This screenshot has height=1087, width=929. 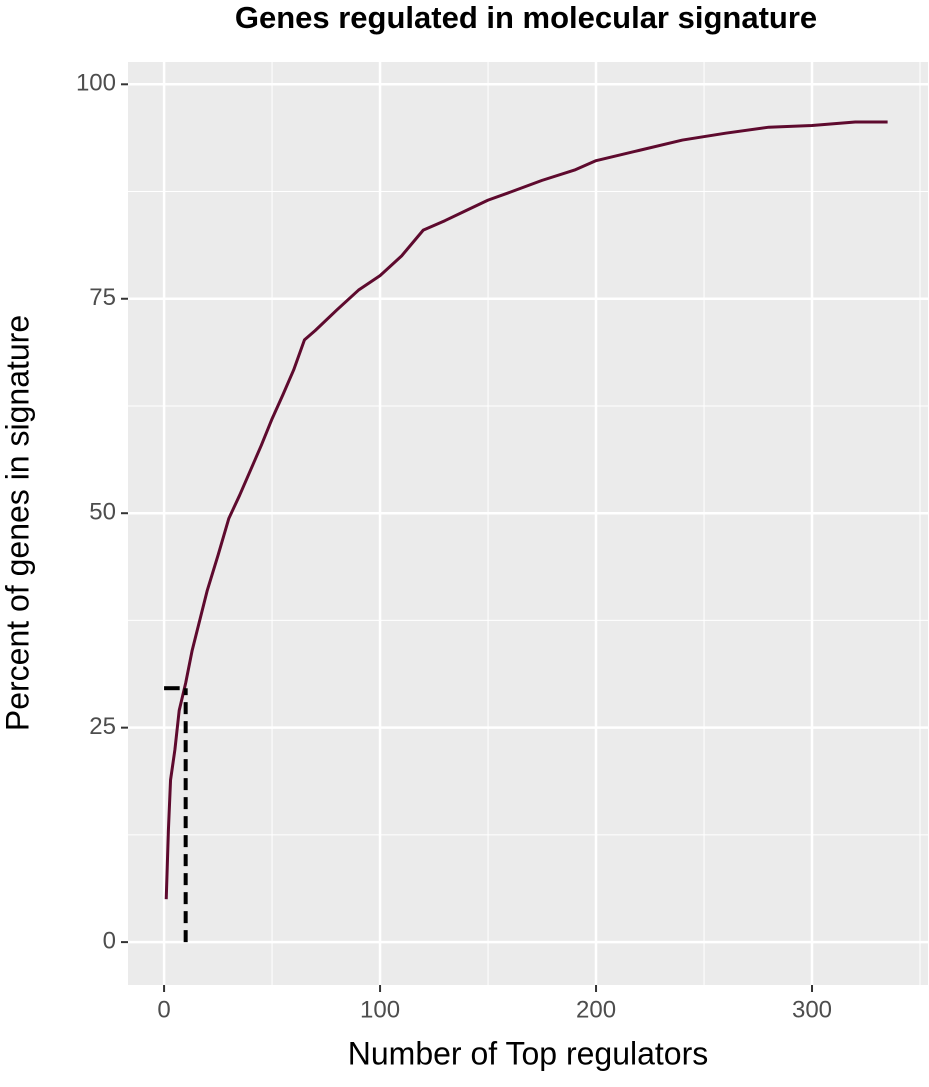 I want to click on y-tick-label: 25, so click(x=102, y=726).